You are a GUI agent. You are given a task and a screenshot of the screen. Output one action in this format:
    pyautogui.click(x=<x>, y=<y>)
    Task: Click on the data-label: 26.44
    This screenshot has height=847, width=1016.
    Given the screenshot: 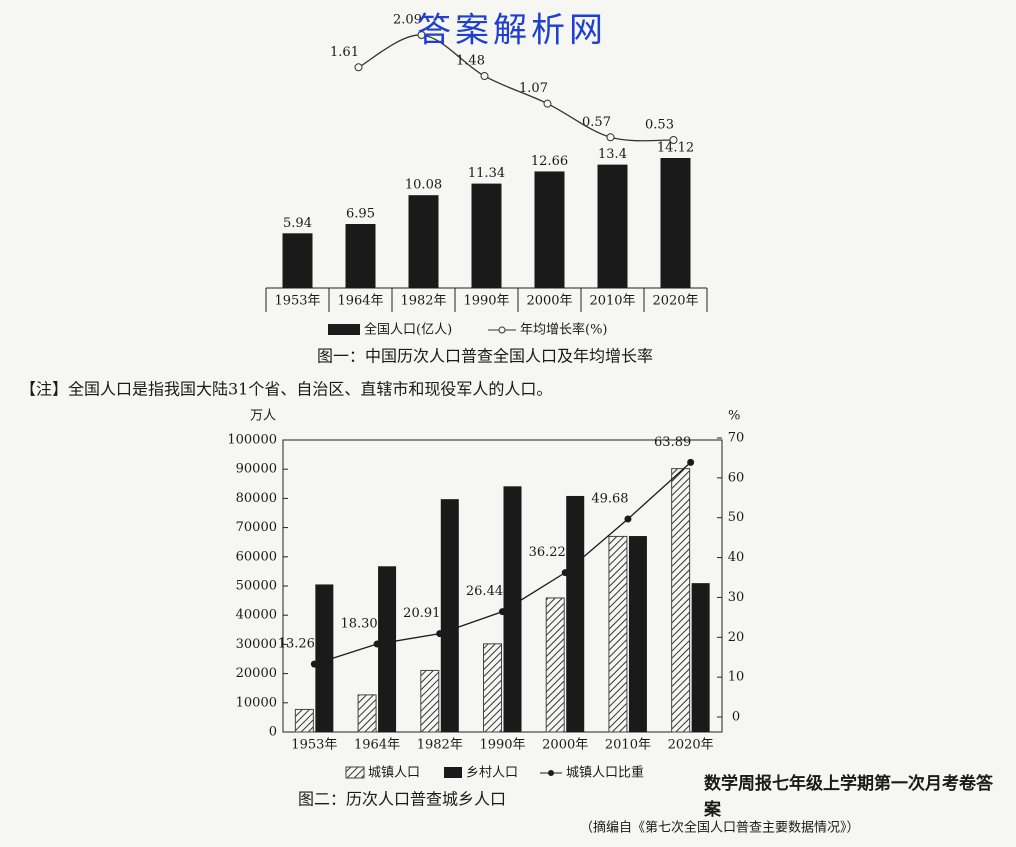 What is the action you would take?
    pyautogui.click(x=484, y=591)
    